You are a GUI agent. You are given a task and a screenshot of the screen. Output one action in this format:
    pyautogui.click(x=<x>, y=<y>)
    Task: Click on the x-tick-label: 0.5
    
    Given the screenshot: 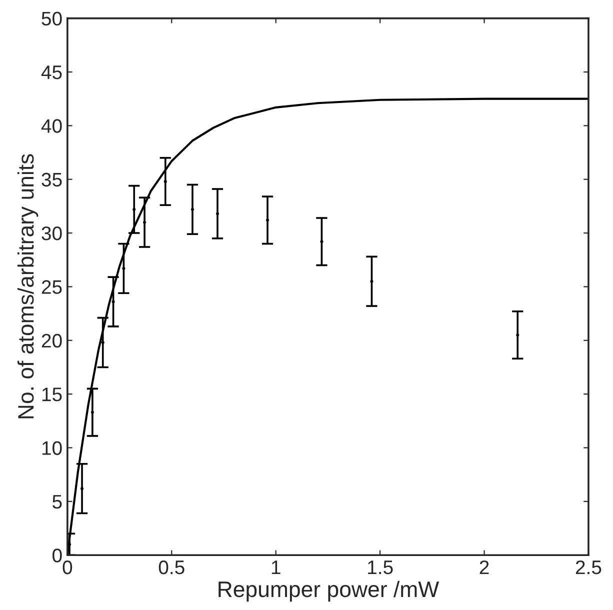 What is the action you would take?
    pyautogui.click(x=171, y=567)
    